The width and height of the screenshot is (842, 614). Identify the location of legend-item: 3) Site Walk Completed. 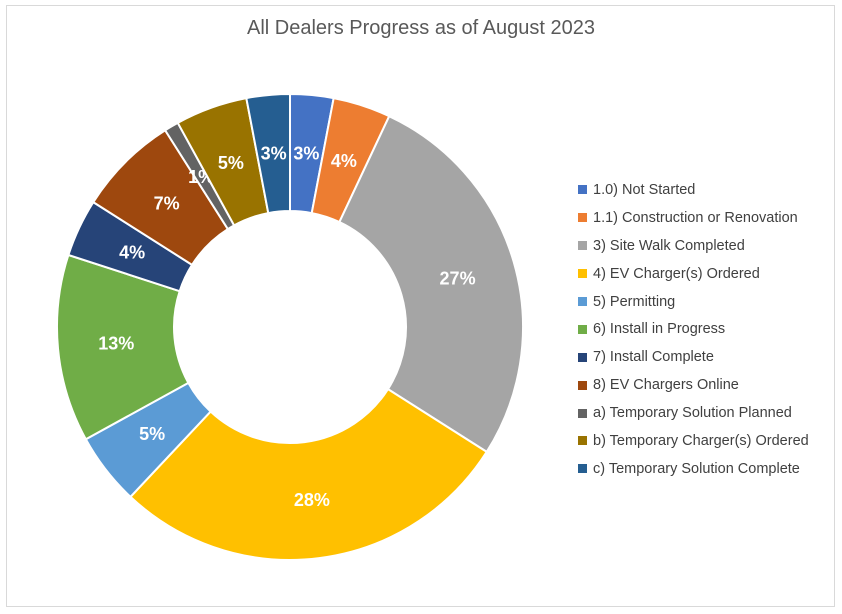
(705, 246).